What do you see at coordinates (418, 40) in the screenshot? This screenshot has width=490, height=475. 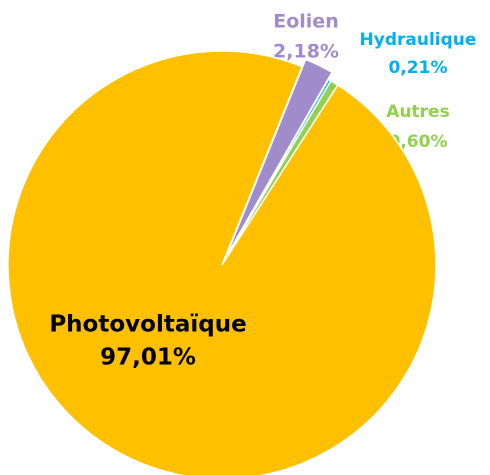 I see `slice-label: Hydraulique` at bounding box center [418, 40].